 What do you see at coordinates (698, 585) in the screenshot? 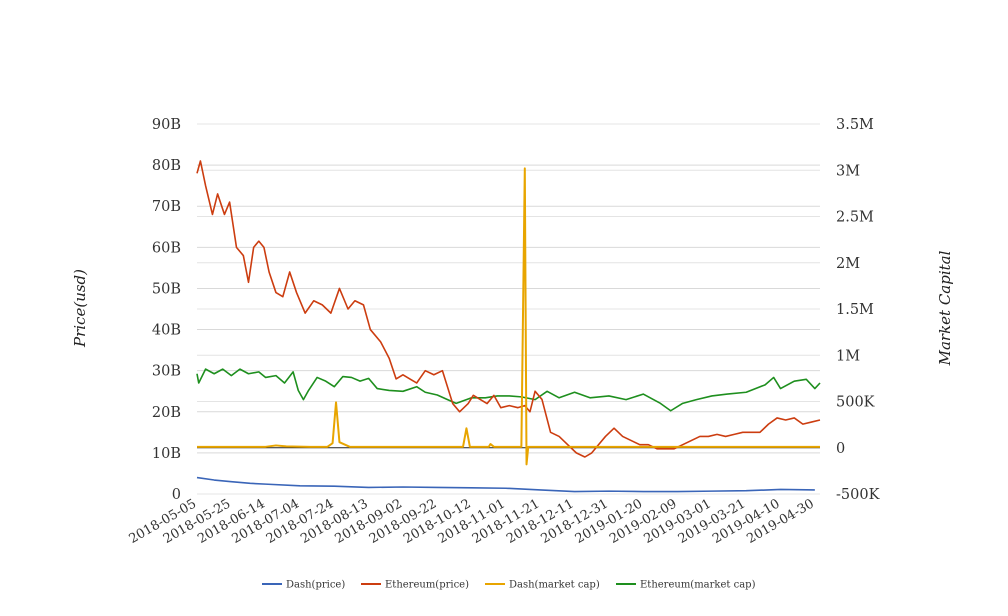
I see `legend-label: Ethereum(market cap)` at bounding box center [698, 585].